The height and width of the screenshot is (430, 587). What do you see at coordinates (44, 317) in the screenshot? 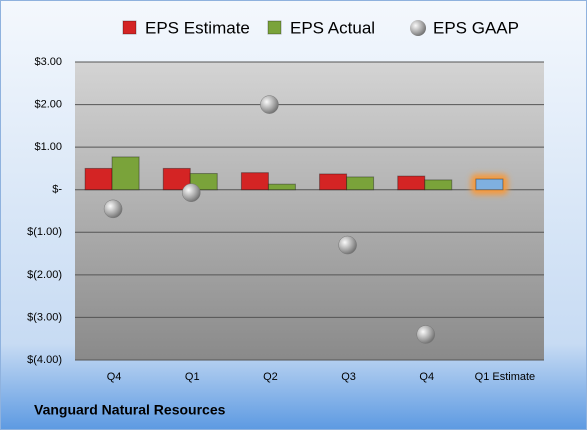
I see `y-tick-label: $(3.00)` at bounding box center [44, 317].